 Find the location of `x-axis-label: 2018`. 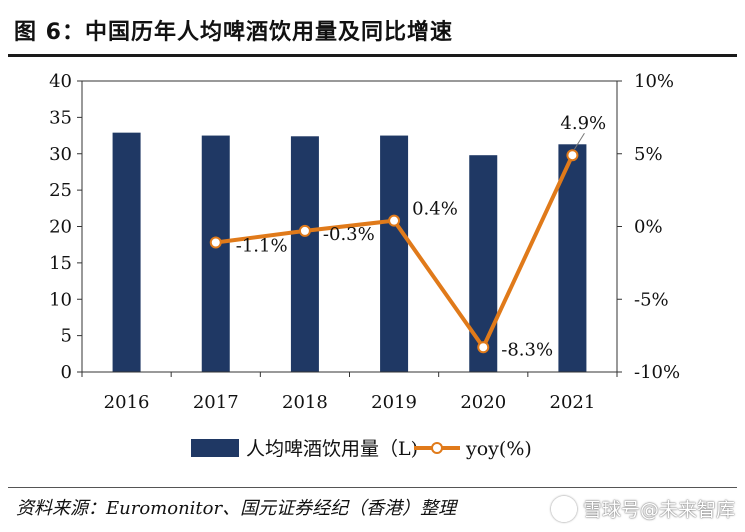

x-axis-label: 2018 is located at coordinates (305, 402).